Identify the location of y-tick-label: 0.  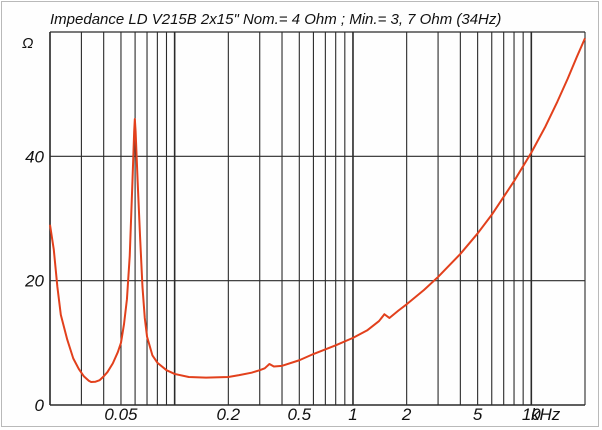
(40, 405).